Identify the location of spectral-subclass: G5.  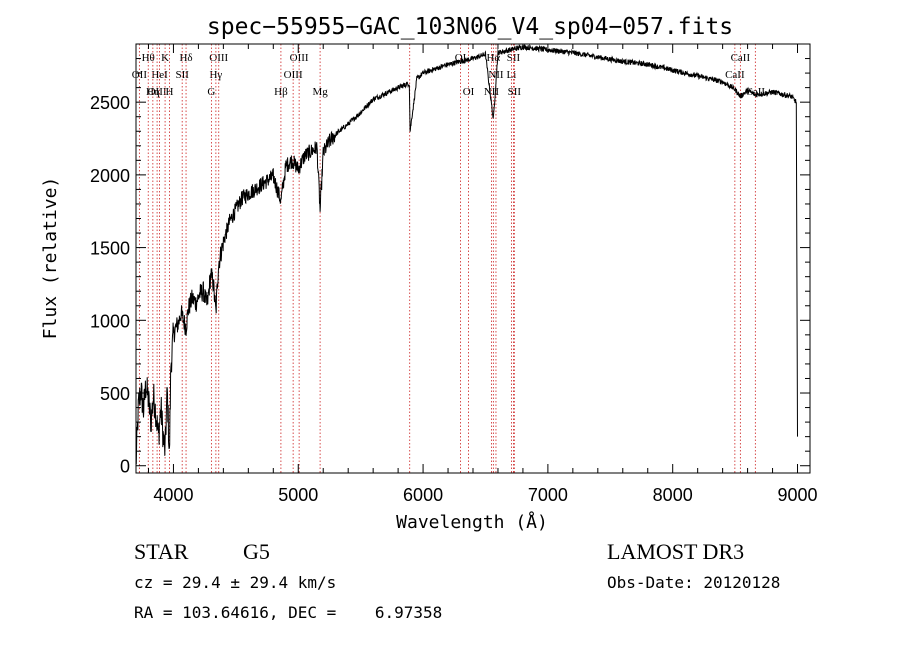
(256, 551).